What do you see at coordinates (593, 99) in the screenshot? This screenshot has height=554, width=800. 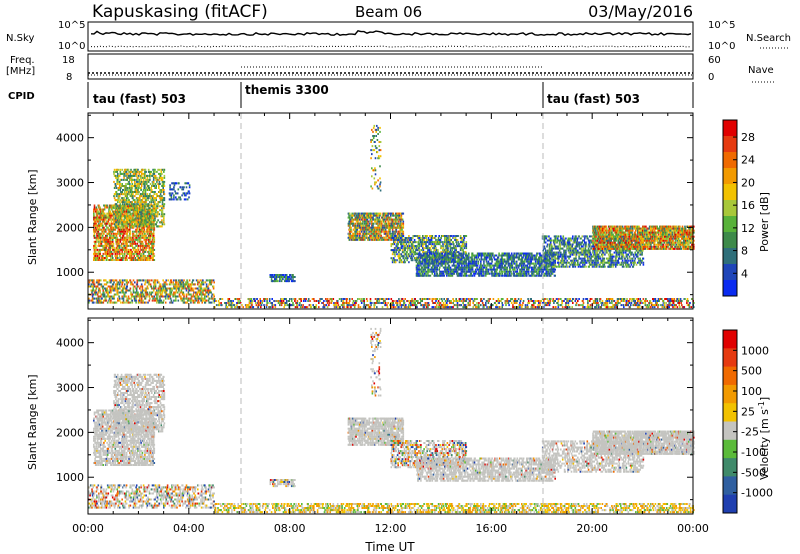 I see `cpid-mode-3: tau (fast) 503` at bounding box center [593, 99].